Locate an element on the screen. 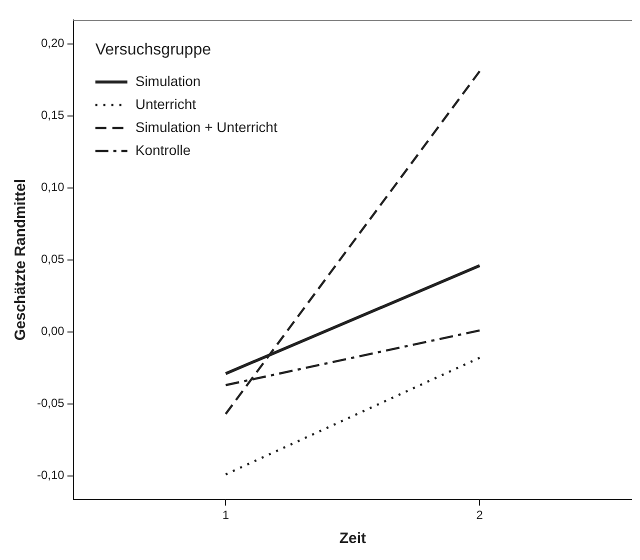 The height and width of the screenshot is (560, 640). legend-title: Versuchsgruppe is located at coordinates (153, 49).